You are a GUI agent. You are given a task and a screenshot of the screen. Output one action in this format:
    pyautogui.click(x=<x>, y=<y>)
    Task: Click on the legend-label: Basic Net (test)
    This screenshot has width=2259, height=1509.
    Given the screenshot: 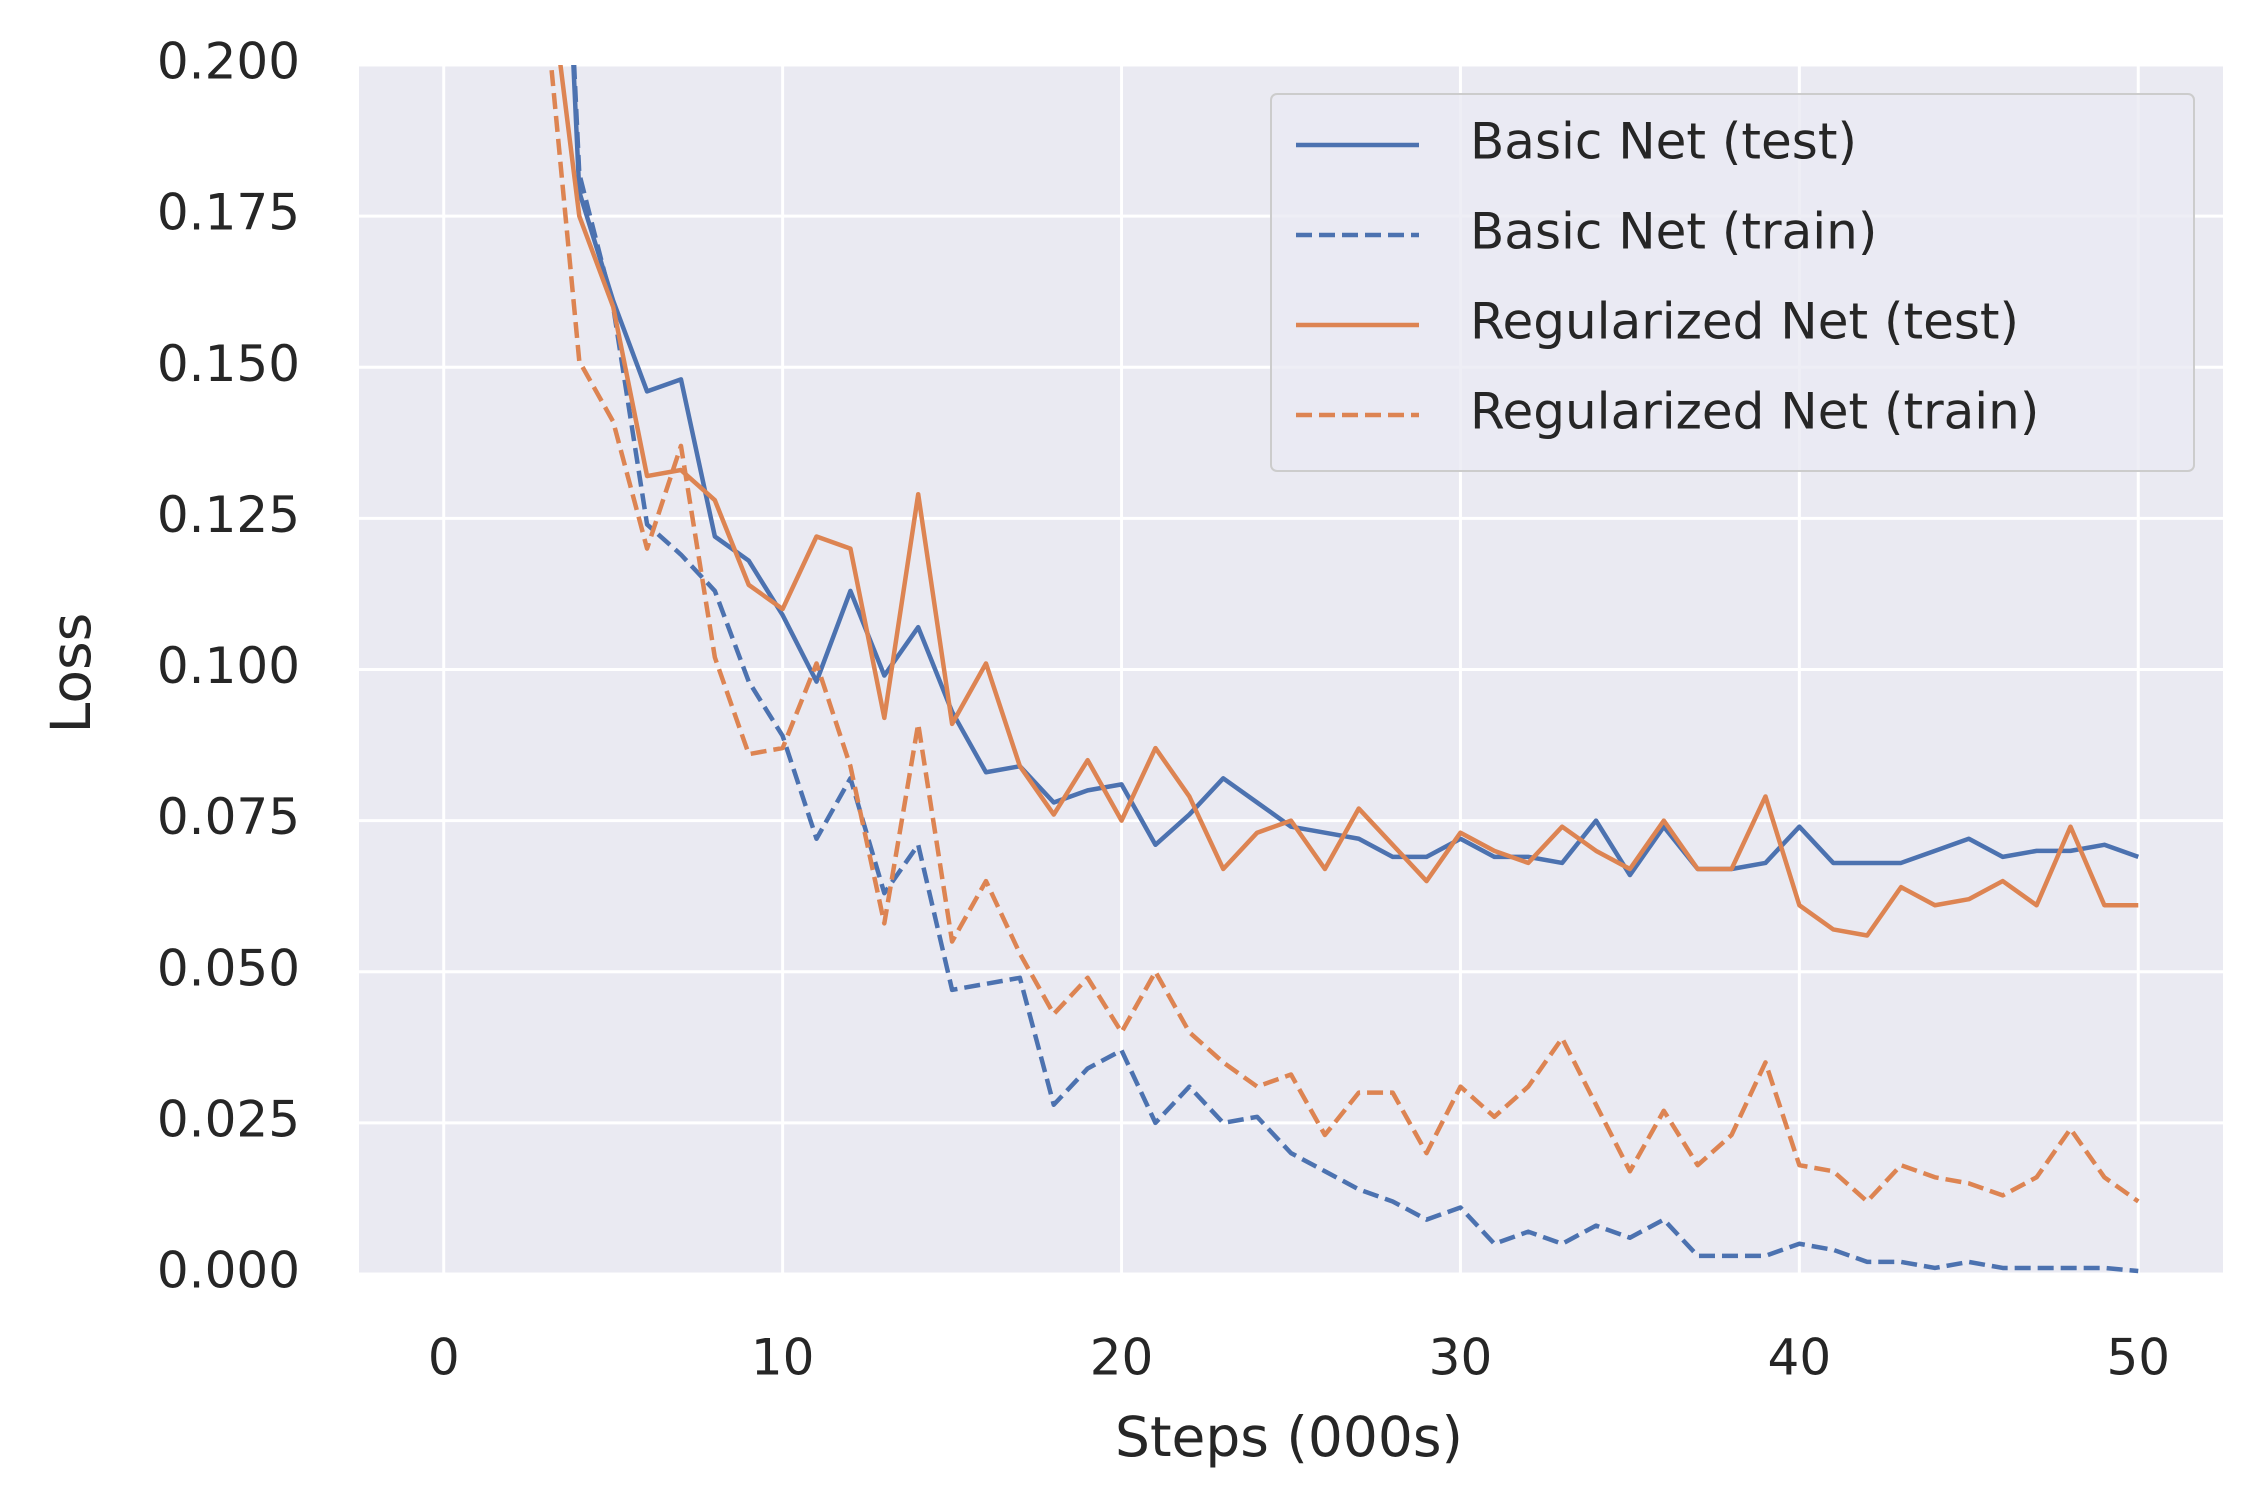 What is the action you would take?
    pyautogui.click(x=1663, y=142)
    